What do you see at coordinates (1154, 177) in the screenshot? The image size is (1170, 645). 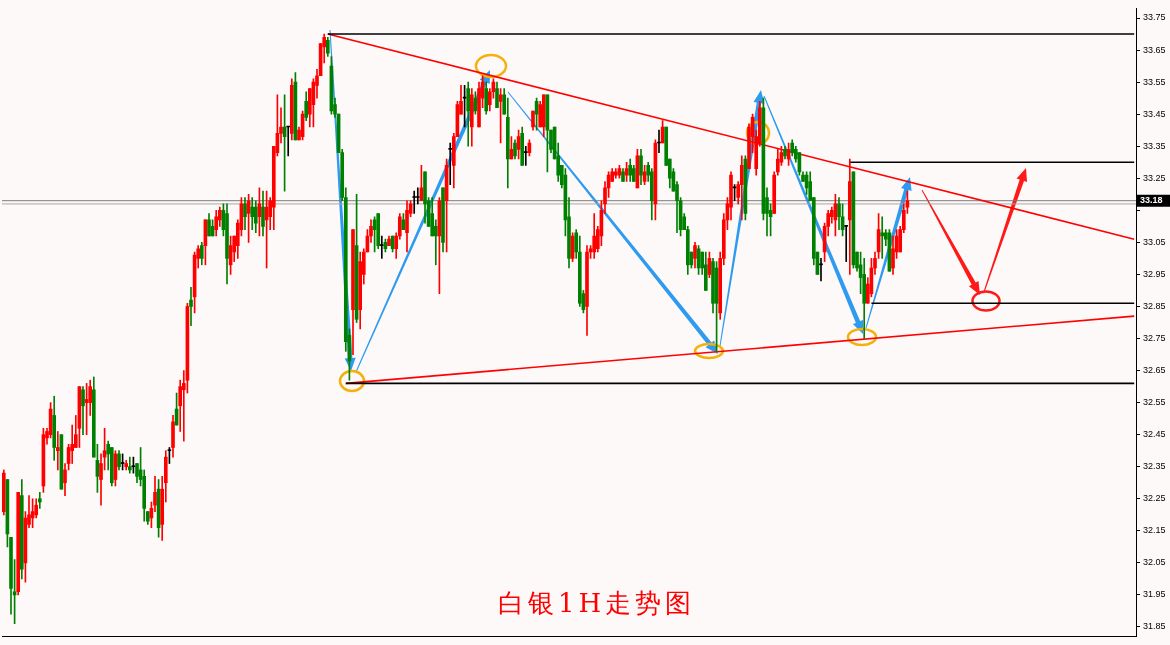 I see `y-tick-label: 33.25` at bounding box center [1154, 177].